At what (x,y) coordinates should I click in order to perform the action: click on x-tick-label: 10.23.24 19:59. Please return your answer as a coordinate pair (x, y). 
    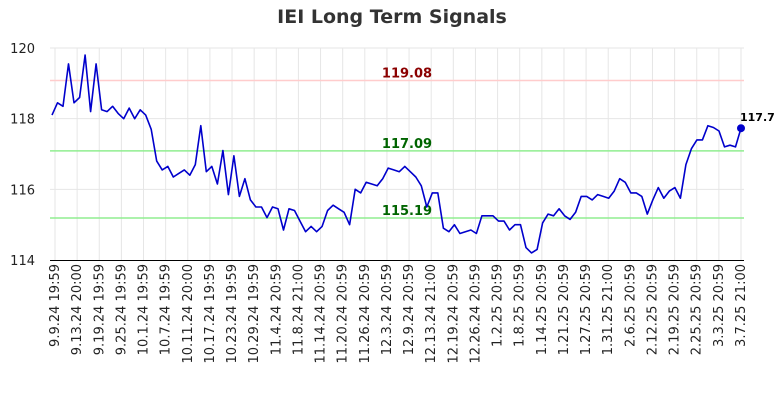
    Looking at the image, I should click on (232, 314).